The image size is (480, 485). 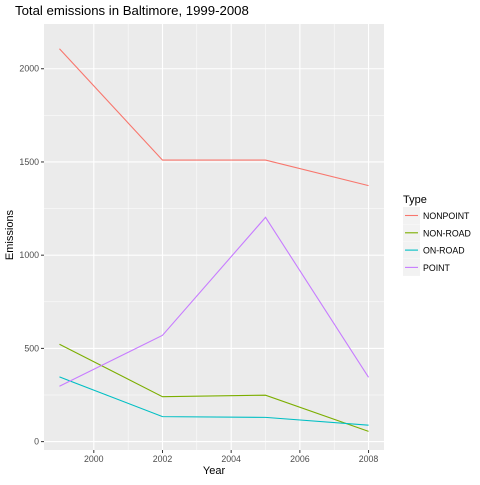 What do you see at coordinates (415, 200) in the screenshot?
I see `legend-title: Type` at bounding box center [415, 200].